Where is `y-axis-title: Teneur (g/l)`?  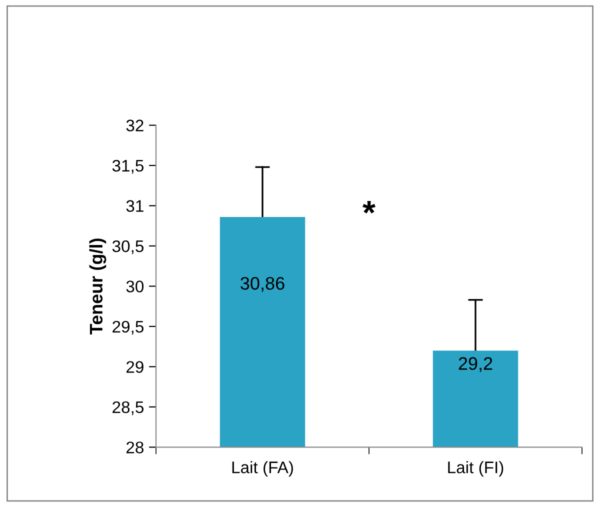
y-axis-title: Teneur (g/l) is located at coordinates (97, 286).